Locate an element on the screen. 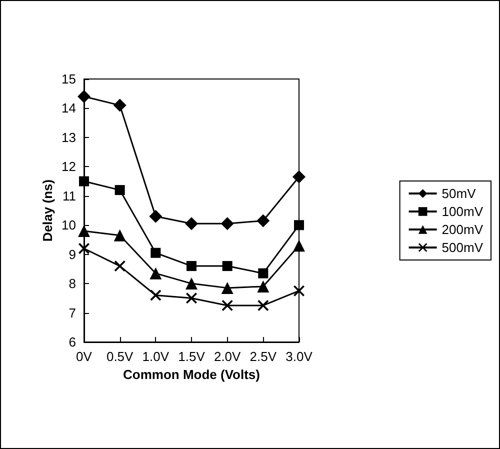 The image size is (500, 449). x-tick-label: 0.5V is located at coordinates (120, 356).